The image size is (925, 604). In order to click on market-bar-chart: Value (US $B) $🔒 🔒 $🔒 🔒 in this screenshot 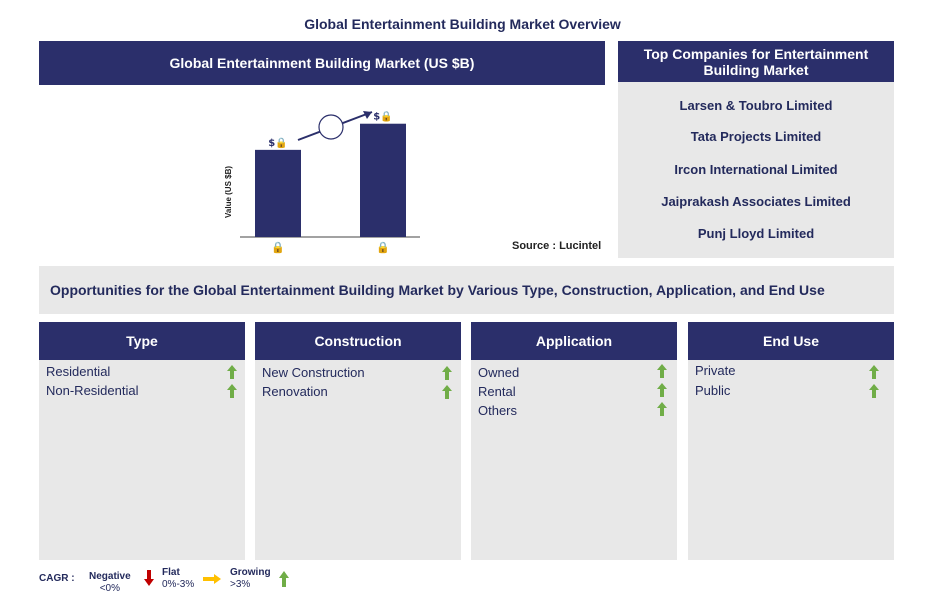, I will do `click(410, 177)`.